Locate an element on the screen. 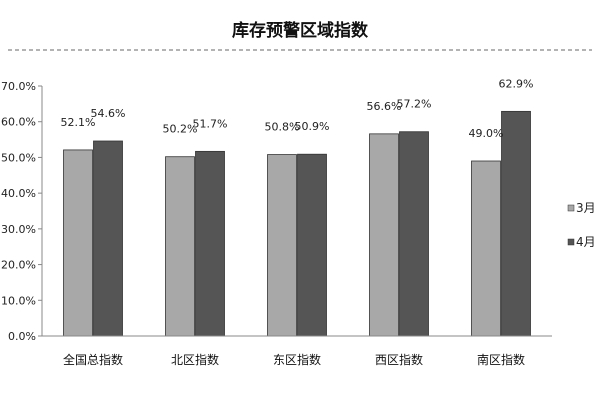 This screenshot has width=600, height=400. data-label: 50.2% is located at coordinates (180, 129).